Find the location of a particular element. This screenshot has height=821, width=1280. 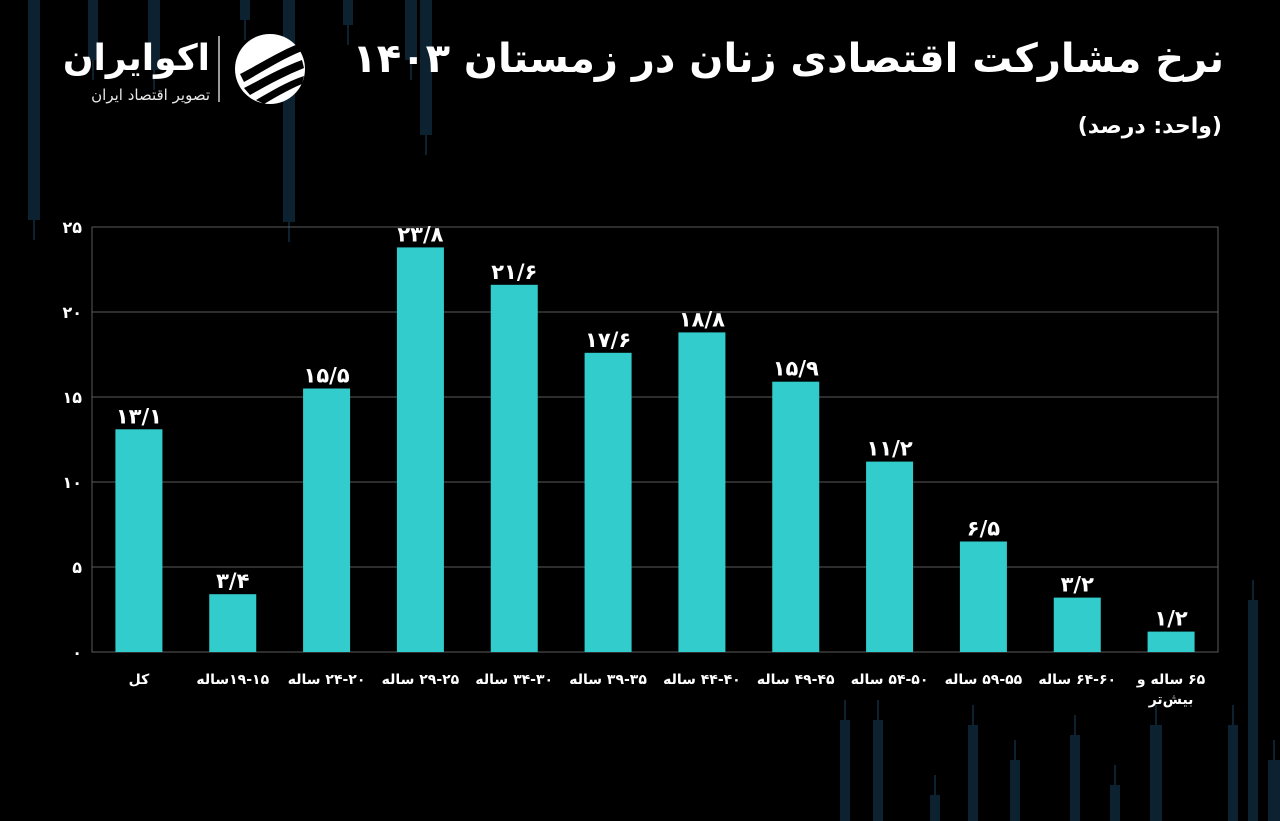

x-tick-label: ۵۴-۵۰ ساله is located at coordinates (890, 680).